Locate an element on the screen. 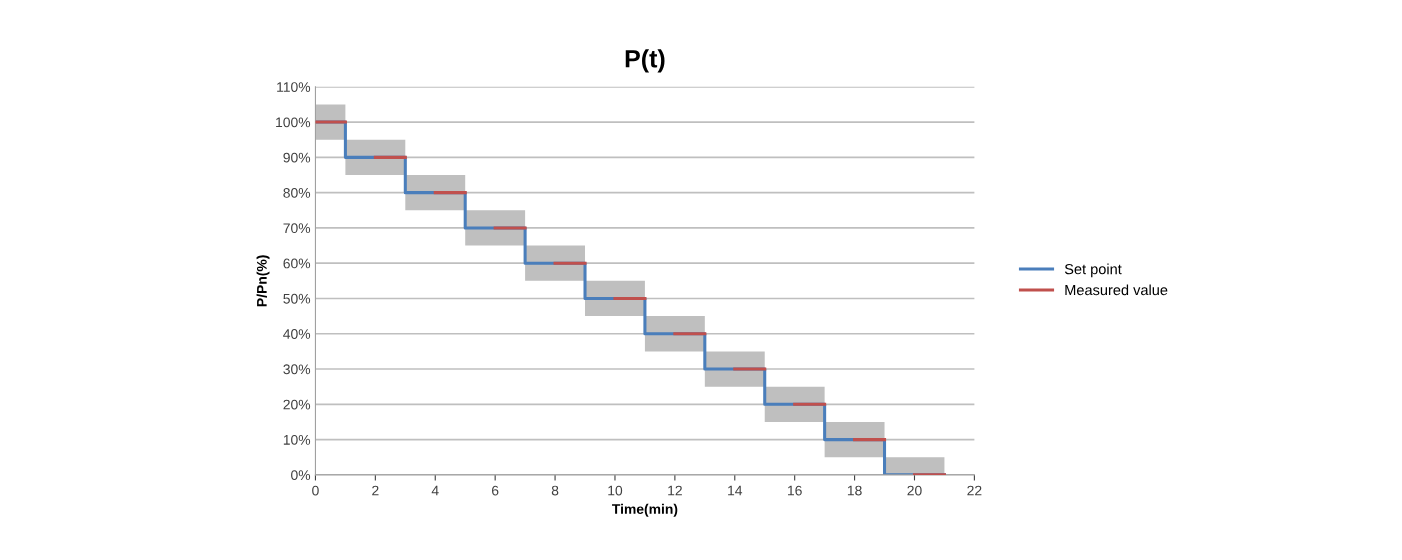 The image size is (1402, 560). chart-title: P(t) is located at coordinates (645, 61).